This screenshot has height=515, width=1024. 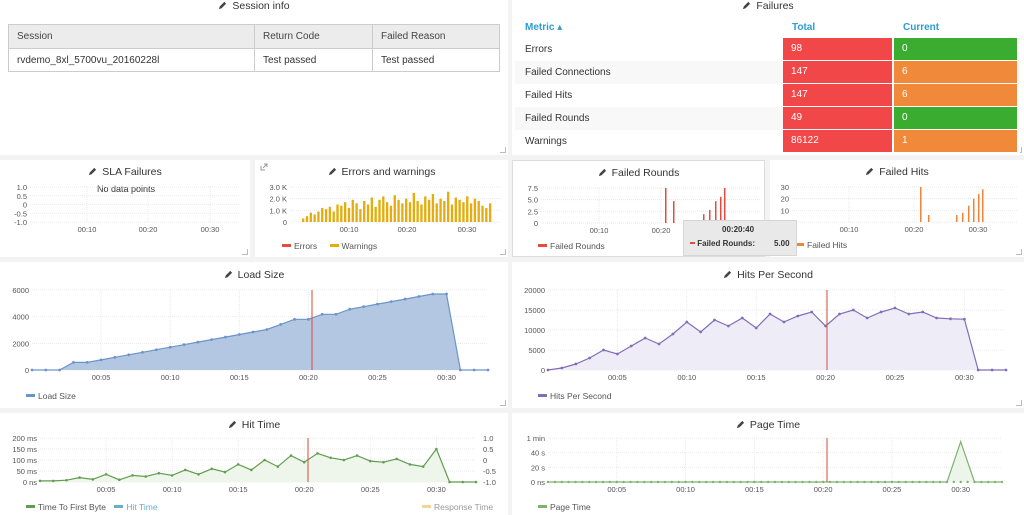 What do you see at coordinates (264, 167) in the screenshot?
I see `share-icon` at bounding box center [264, 167].